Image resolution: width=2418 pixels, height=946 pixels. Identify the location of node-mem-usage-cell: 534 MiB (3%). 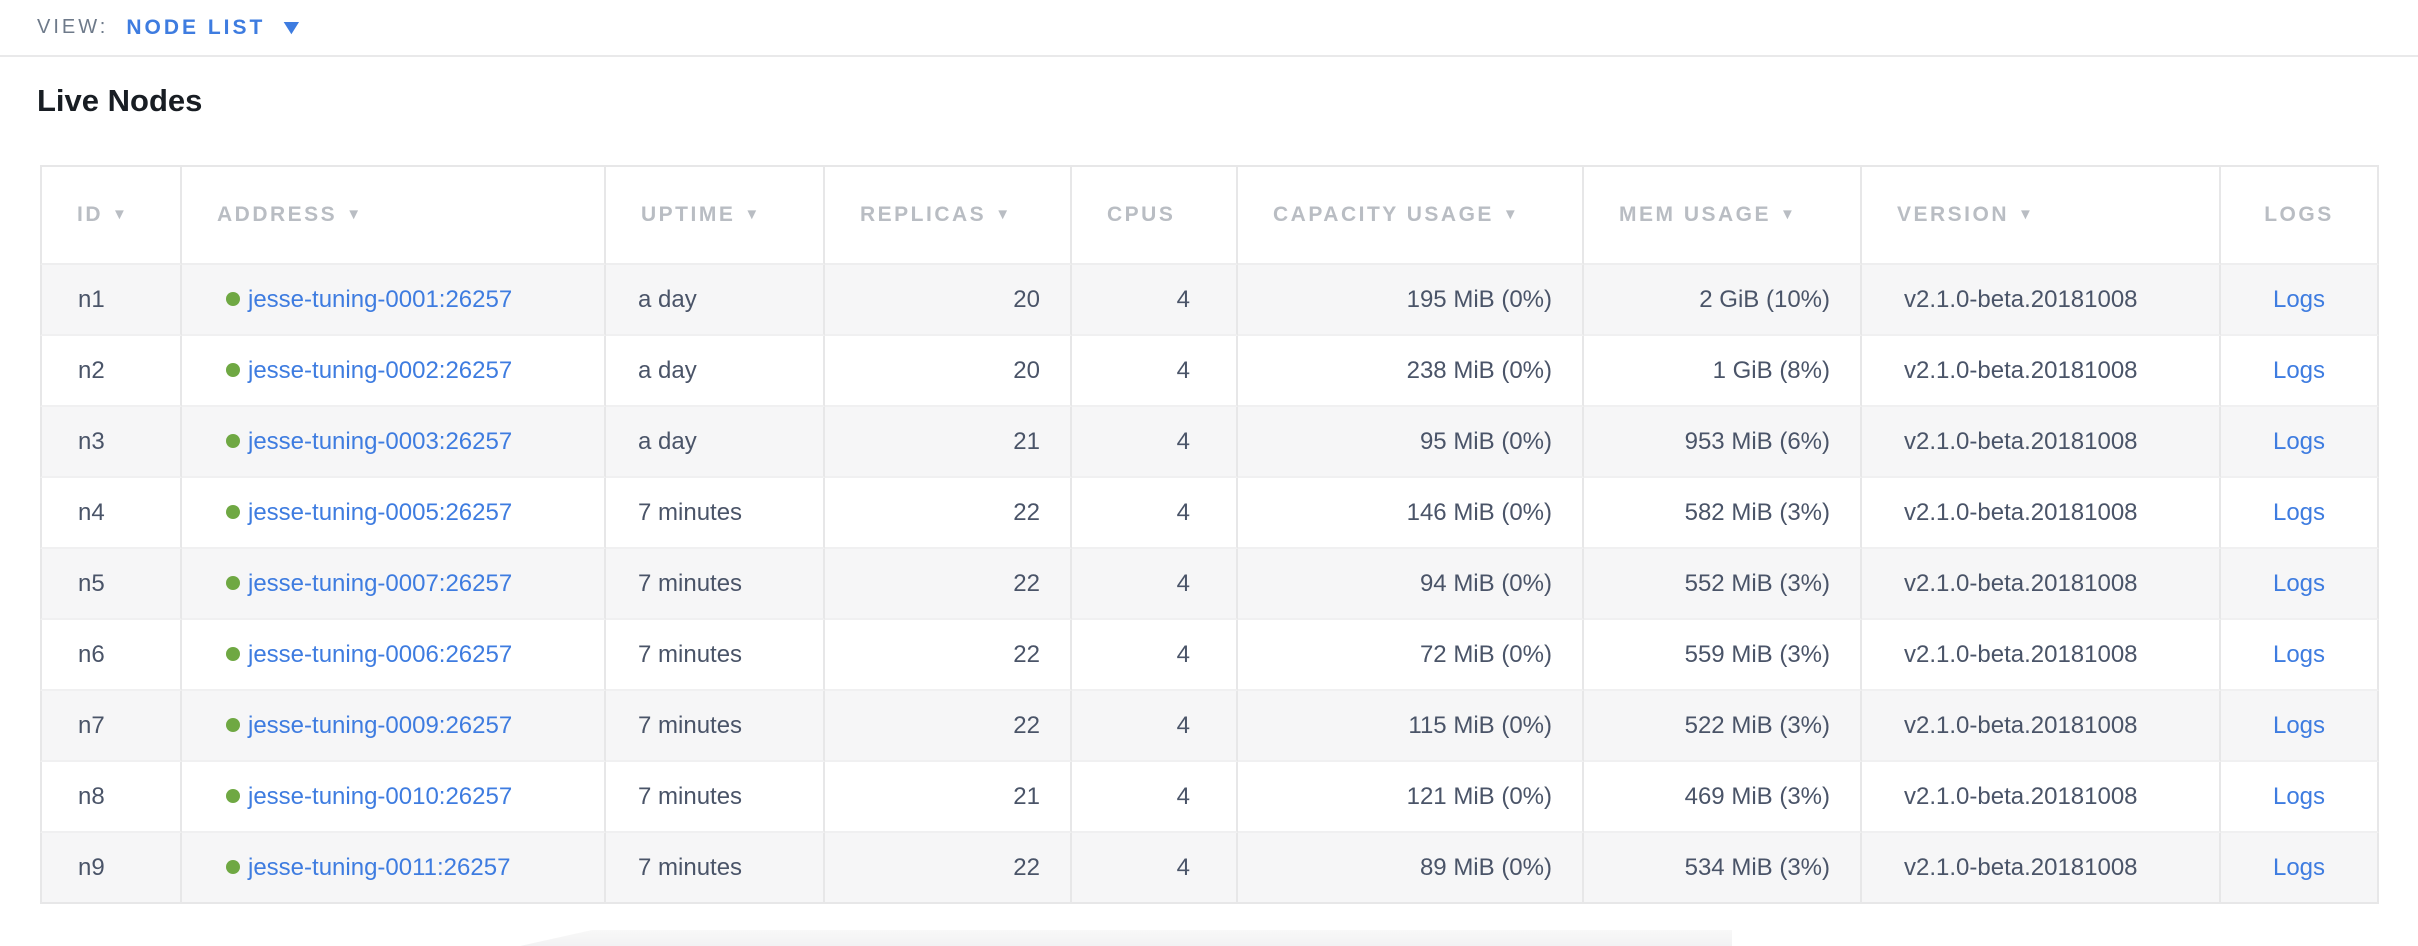
(1723, 868).